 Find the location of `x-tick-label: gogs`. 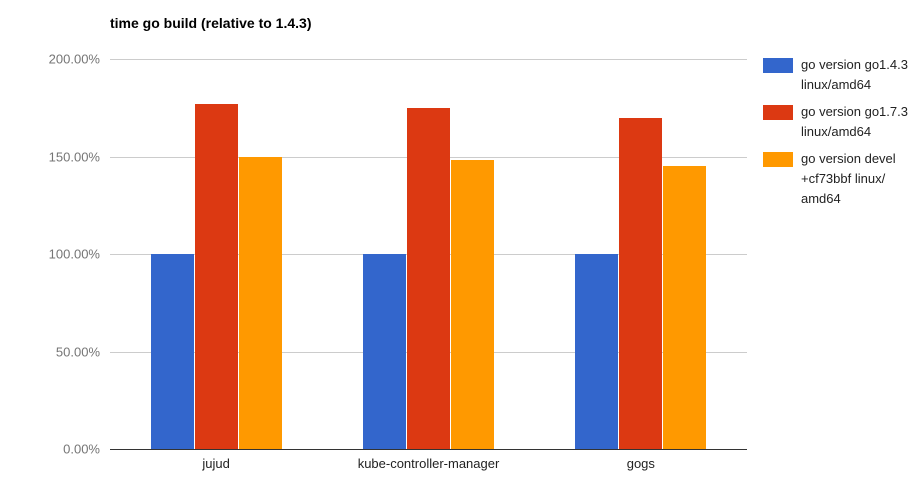

x-tick-label: gogs is located at coordinates (640, 463).